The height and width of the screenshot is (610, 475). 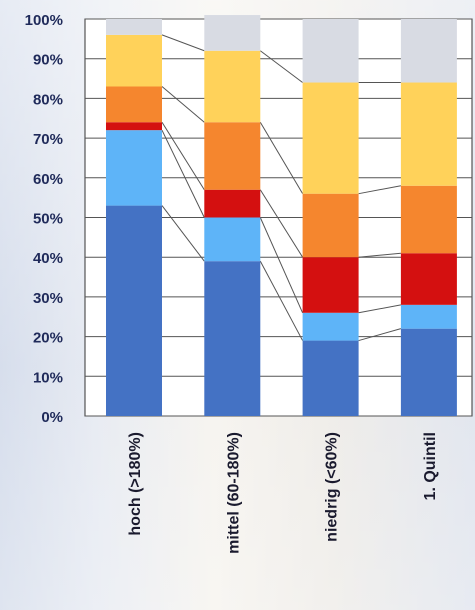 I want to click on x-category-label: niedrig (<60%), so click(x=332, y=487).